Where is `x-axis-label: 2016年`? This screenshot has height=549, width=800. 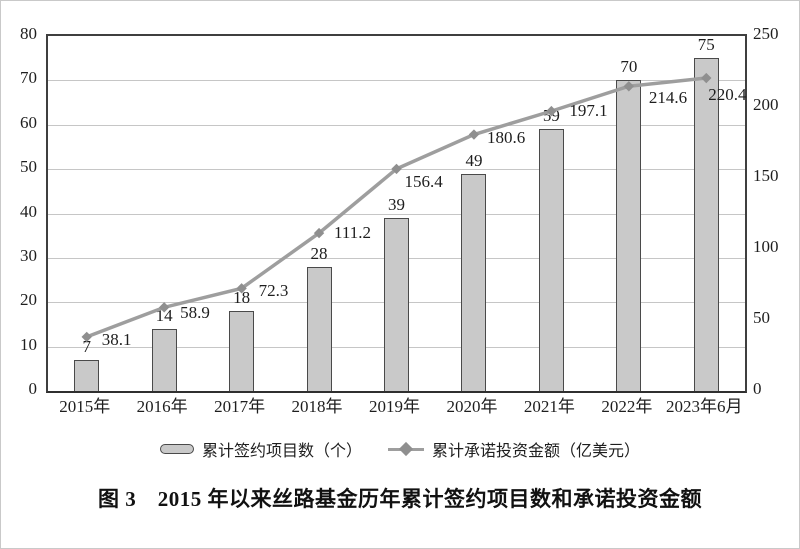
x-axis-label: 2016年 is located at coordinates (162, 406).